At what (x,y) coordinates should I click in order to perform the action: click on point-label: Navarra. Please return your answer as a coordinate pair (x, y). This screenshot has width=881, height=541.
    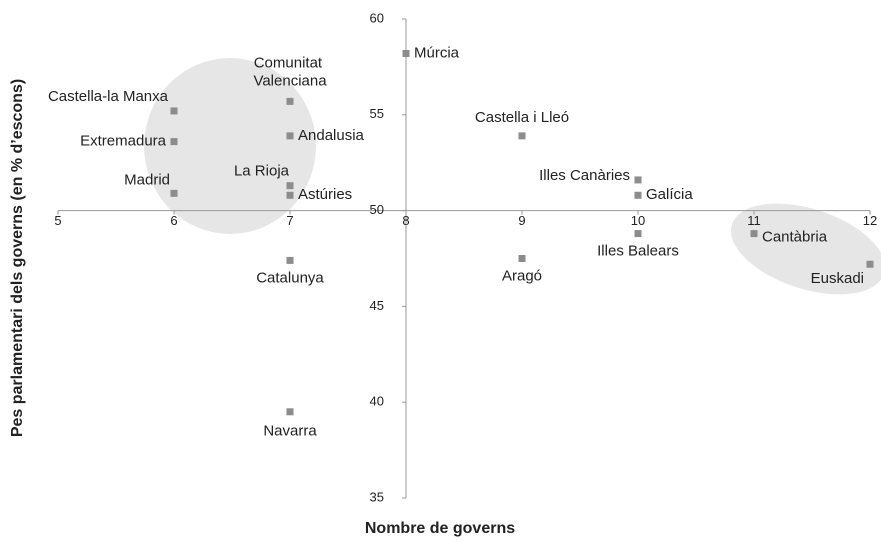
    Looking at the image, I should click on (290, 431).